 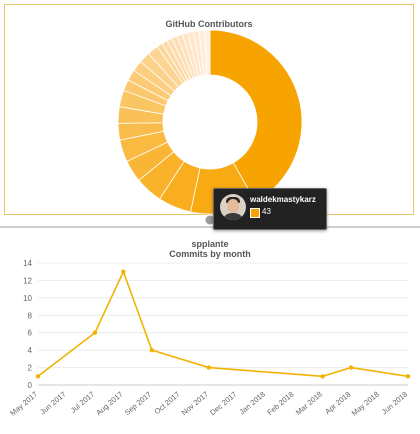 What do you see at coordinates (223, 404) in the screenshot?
I see `x-tick-label: Dec 2017` at bounding box center [223, 404].